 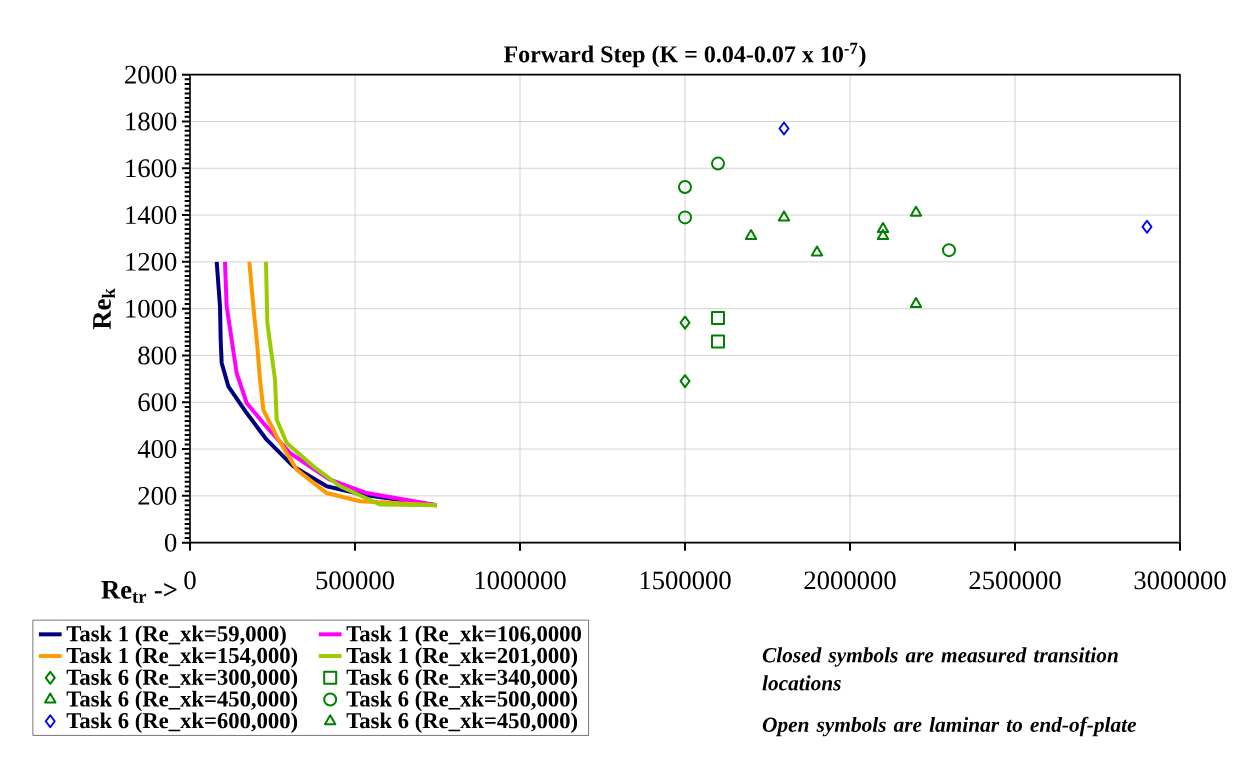 What do you see at coordinates (151, 74) in the screenshot?
I see `y-tick-label: 2000` at bounding box center [151, 74].